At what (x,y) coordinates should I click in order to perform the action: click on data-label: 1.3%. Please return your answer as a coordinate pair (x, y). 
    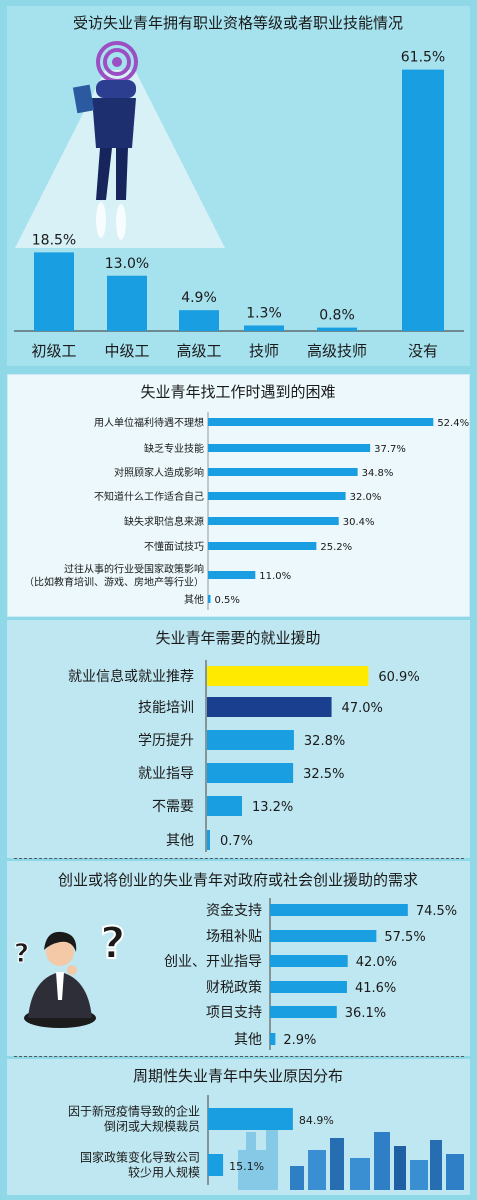
    Looking at the image, I should click on (264, 313).